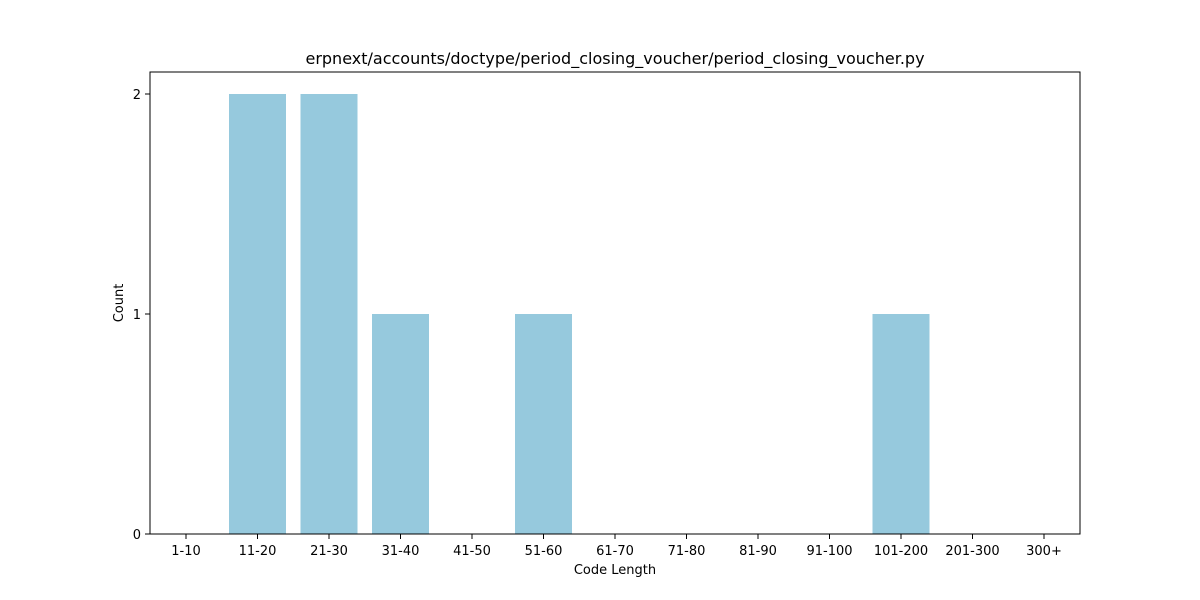 The width and height of the screenshot is (1200, 600). What do you see at coordinates (615, 551) in the screenshot?
I see `x-tick-label: 61-70` at bounding box center [615, 551].